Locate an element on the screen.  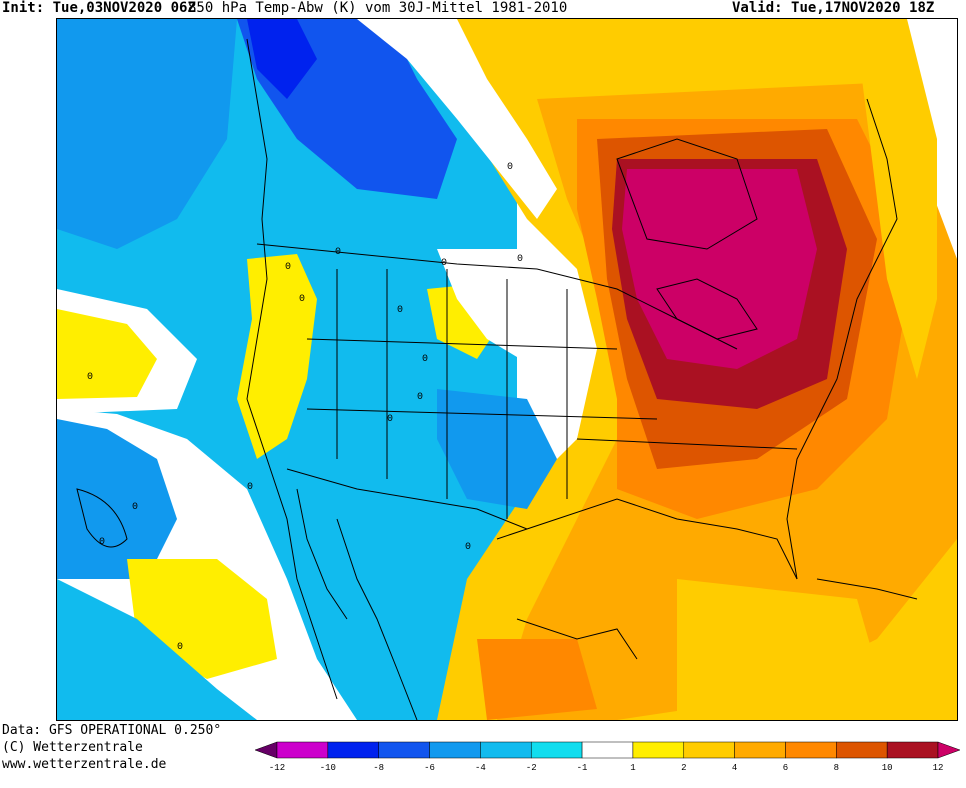
us-mexico-border is located at coordinates (407, 499).